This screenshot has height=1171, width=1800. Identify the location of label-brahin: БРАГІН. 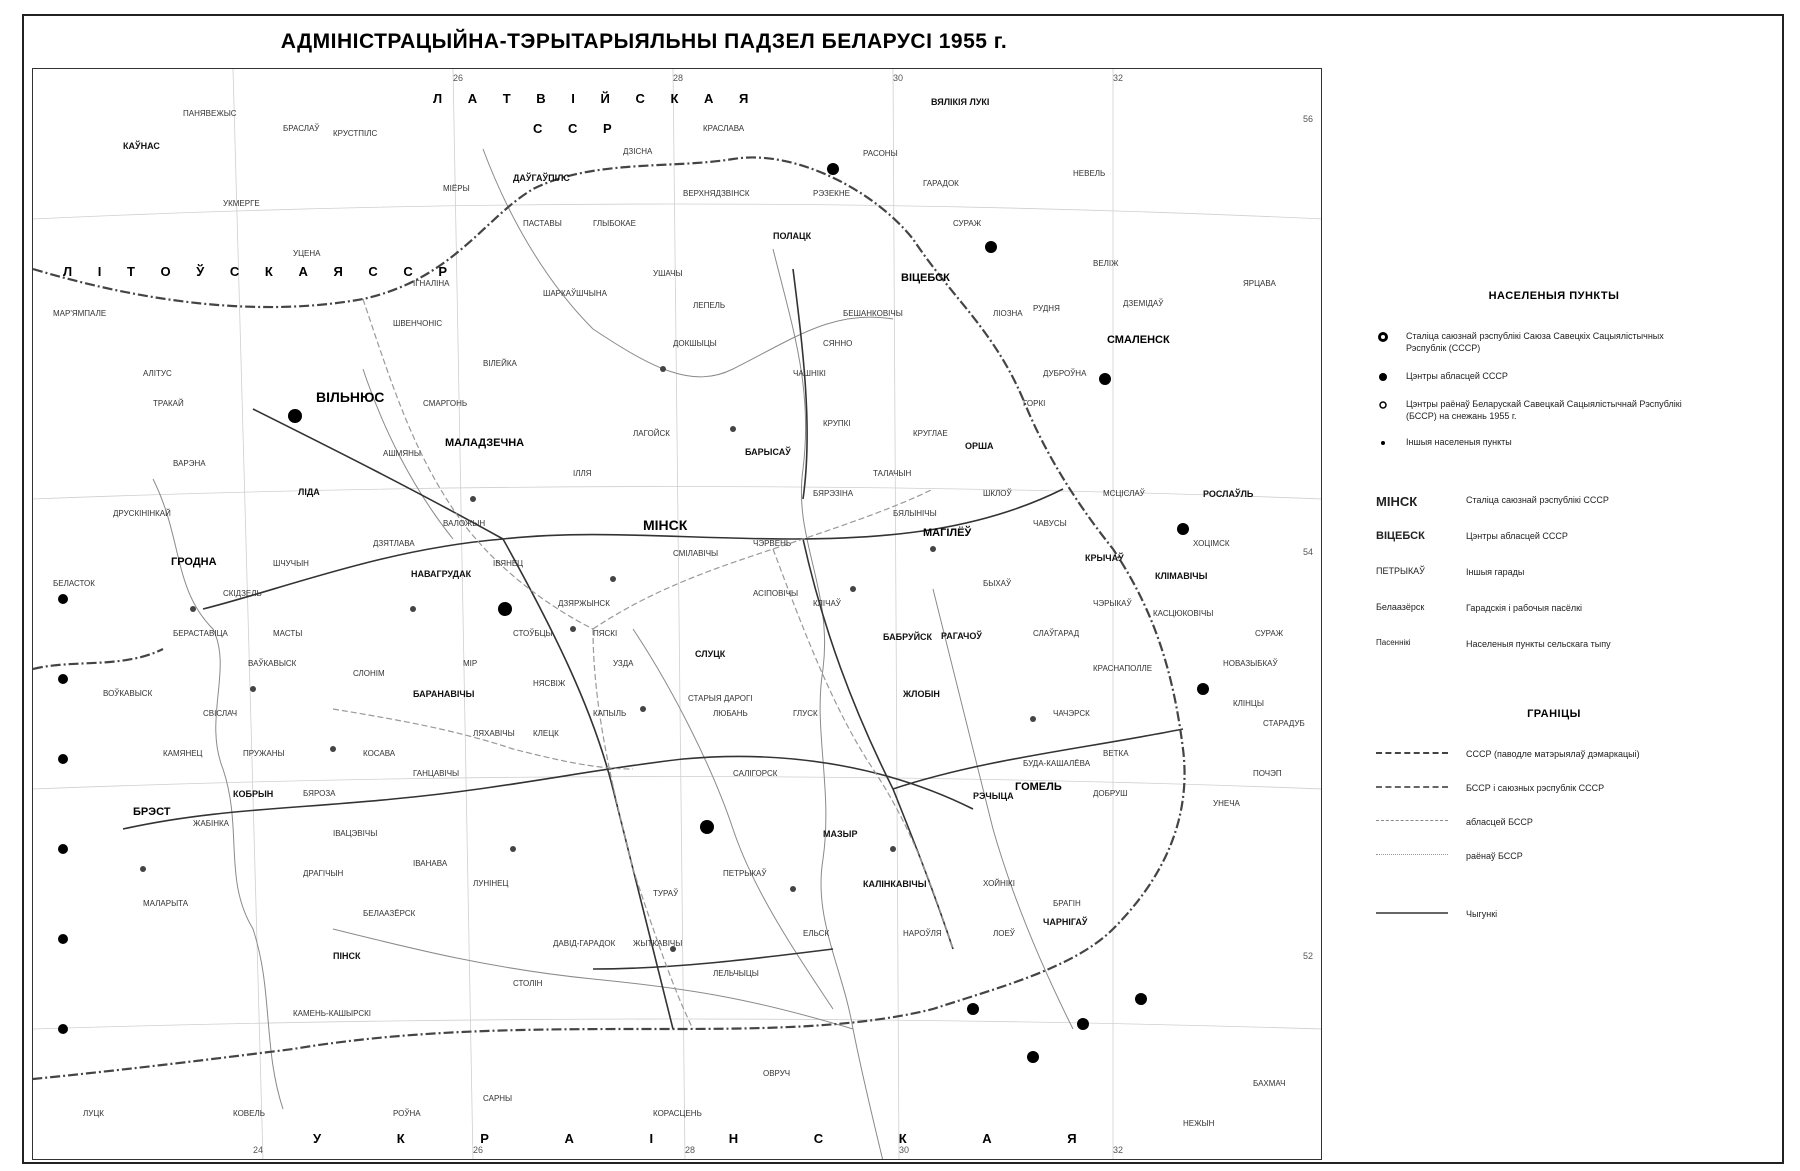
(1067, 903).